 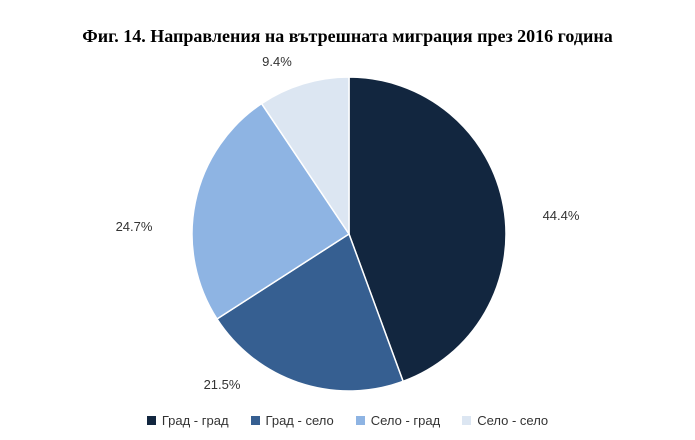 What do you see at coordinates (277, 61) in the screenshot?
I see `data-label-4: 9.4%` at bounding box center [277, 61].